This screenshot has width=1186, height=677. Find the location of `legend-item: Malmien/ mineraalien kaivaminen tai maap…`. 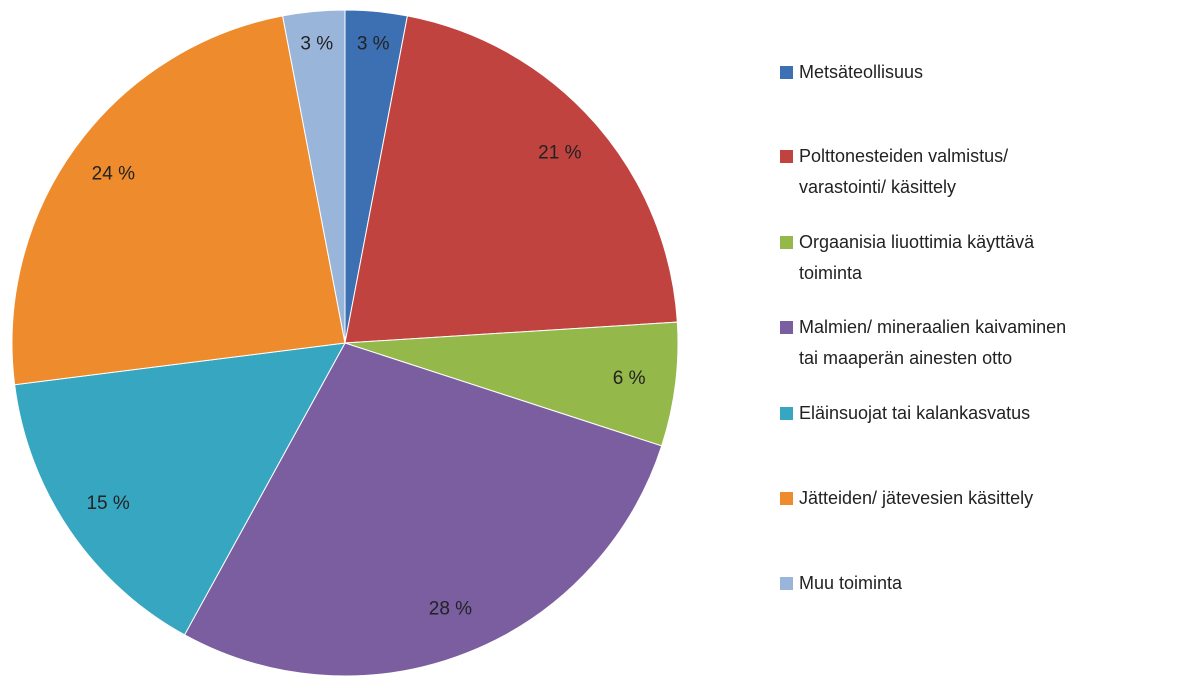

legend-item: Malmien/ mineraalien kaivaminen tai maap… is located at coordinates (923, 343).